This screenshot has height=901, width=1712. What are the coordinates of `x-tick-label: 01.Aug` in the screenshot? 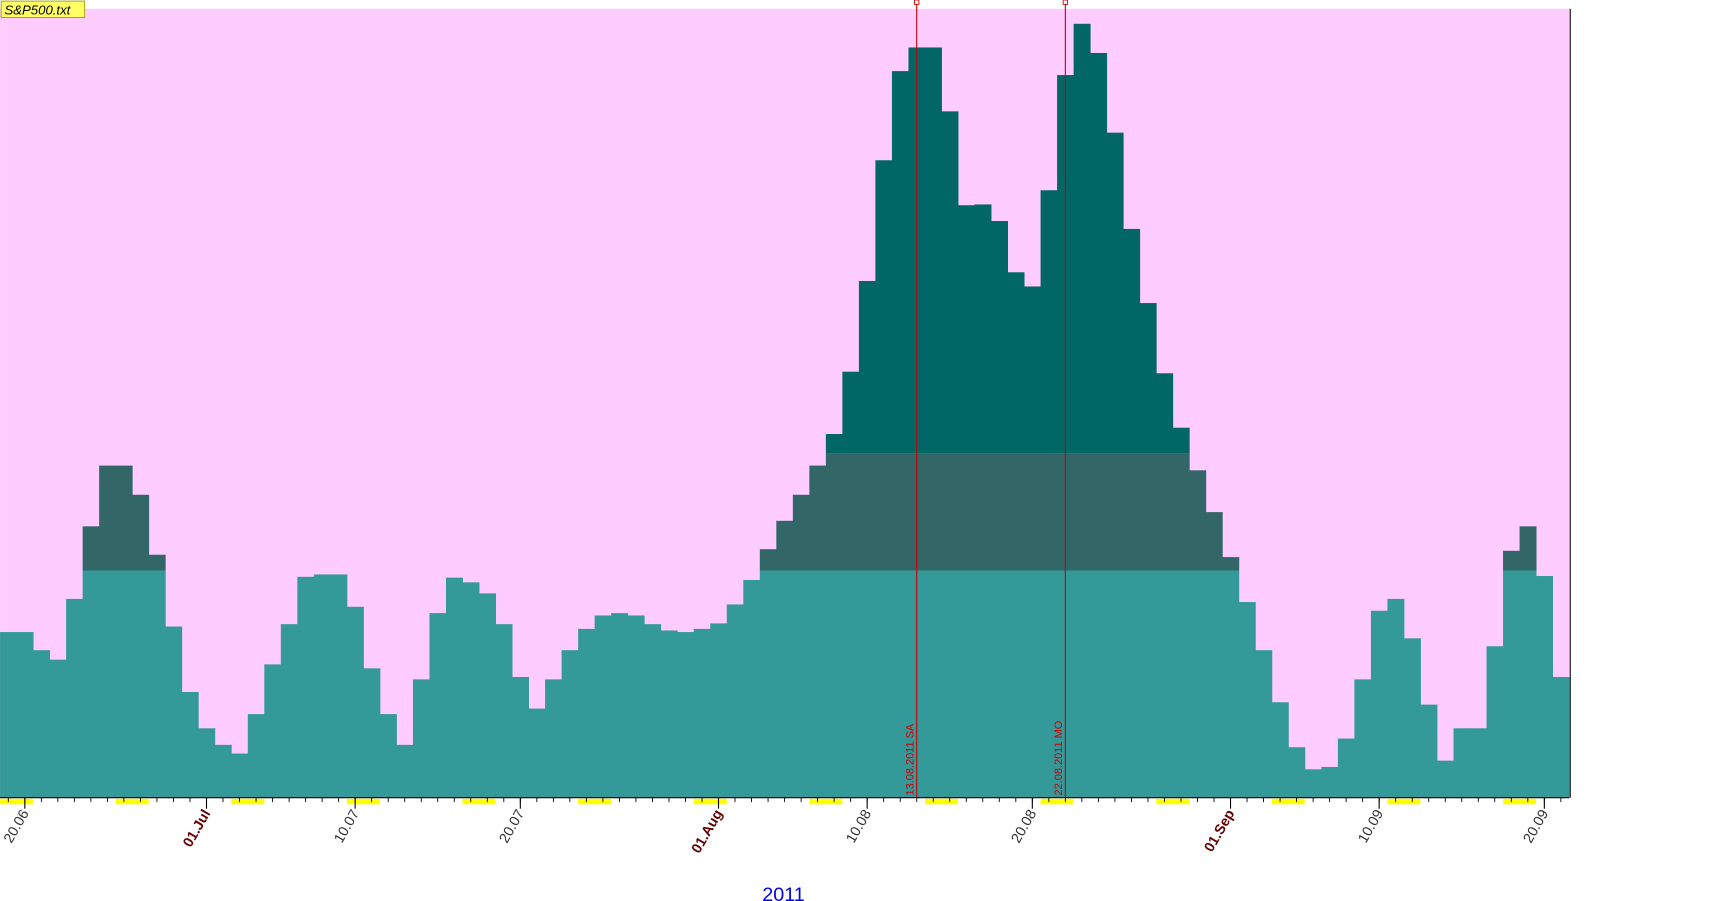 It's located at (708, 831).